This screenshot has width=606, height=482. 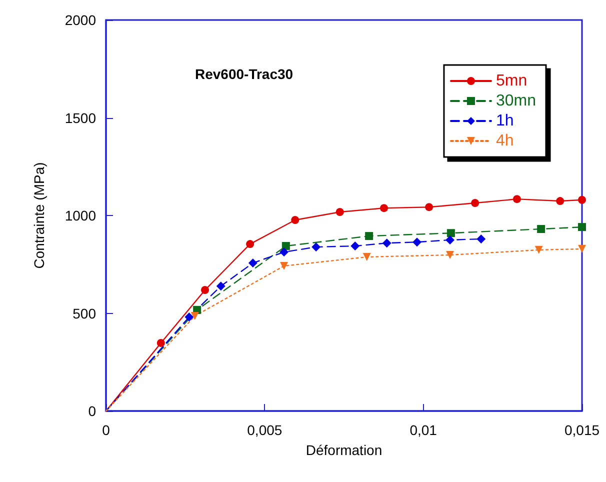 I want to click on y-tick-label: 1000, so click(x=80, y=216).